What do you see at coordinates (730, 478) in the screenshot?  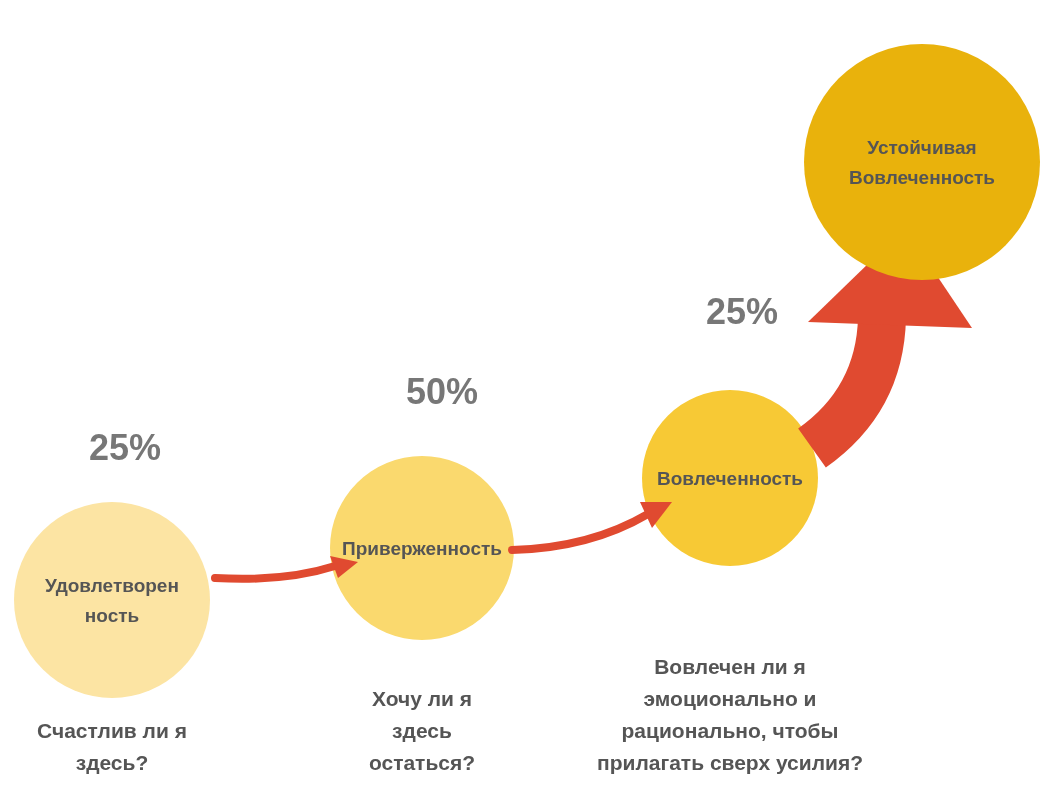 I see `category-label: Вовлеченность` at bounding box center [730, 478].